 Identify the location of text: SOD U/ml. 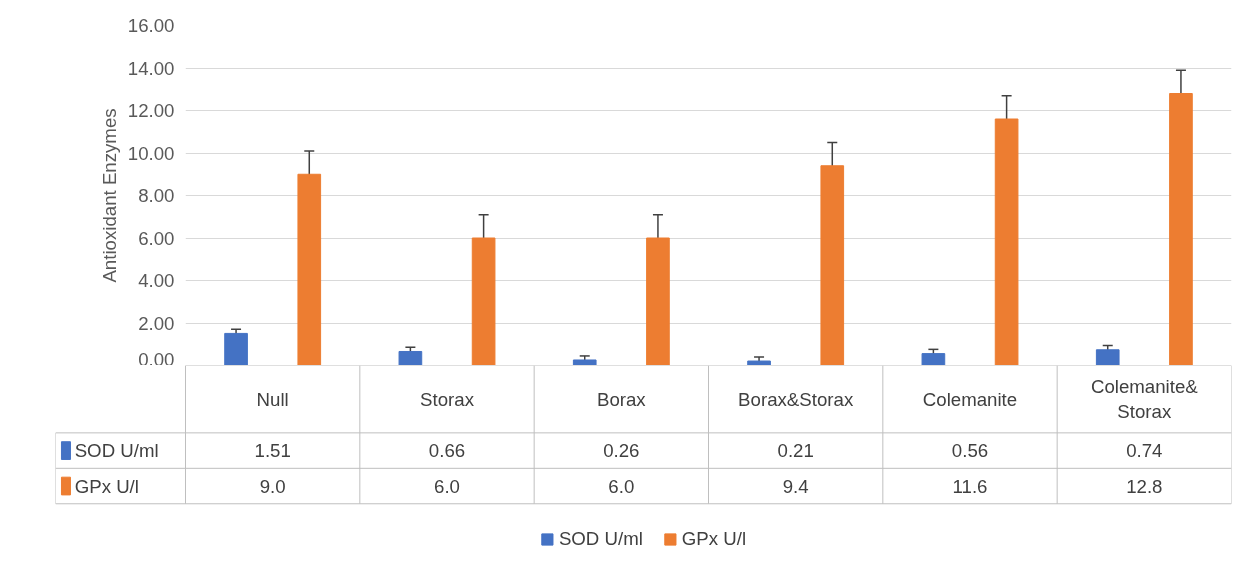
(600, 538).